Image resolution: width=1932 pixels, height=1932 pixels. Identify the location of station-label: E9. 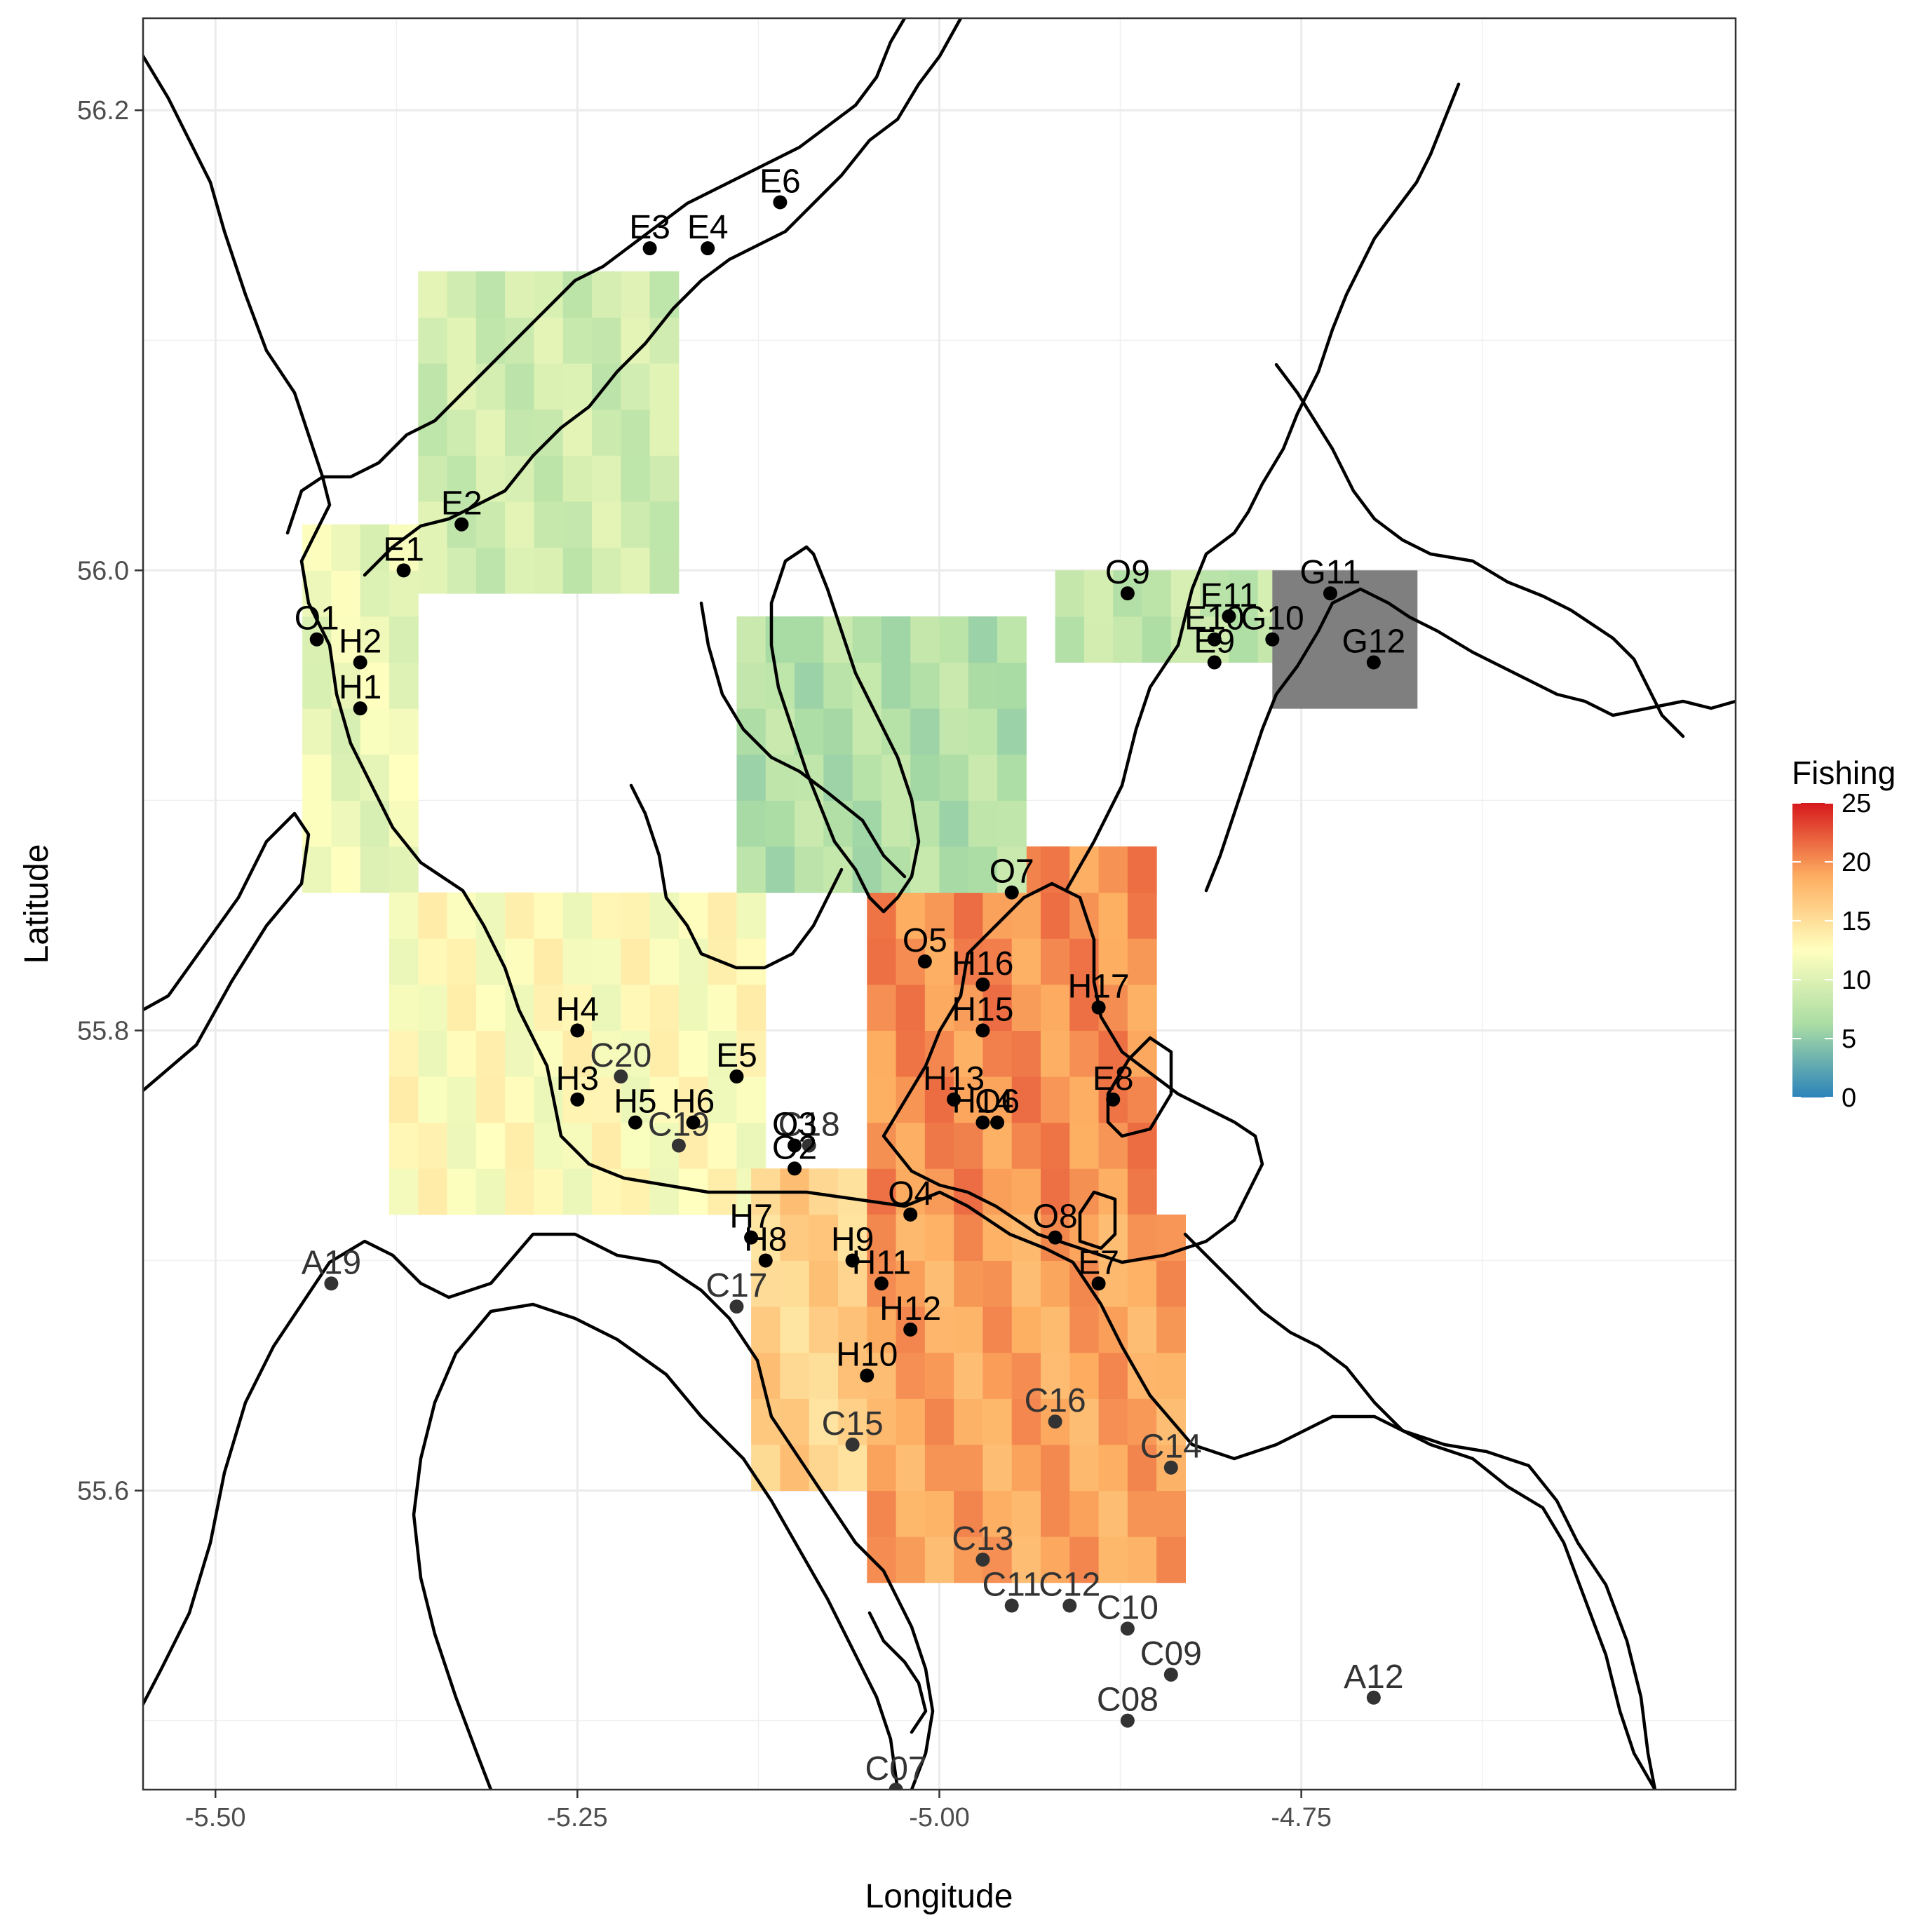
(1214, 642).